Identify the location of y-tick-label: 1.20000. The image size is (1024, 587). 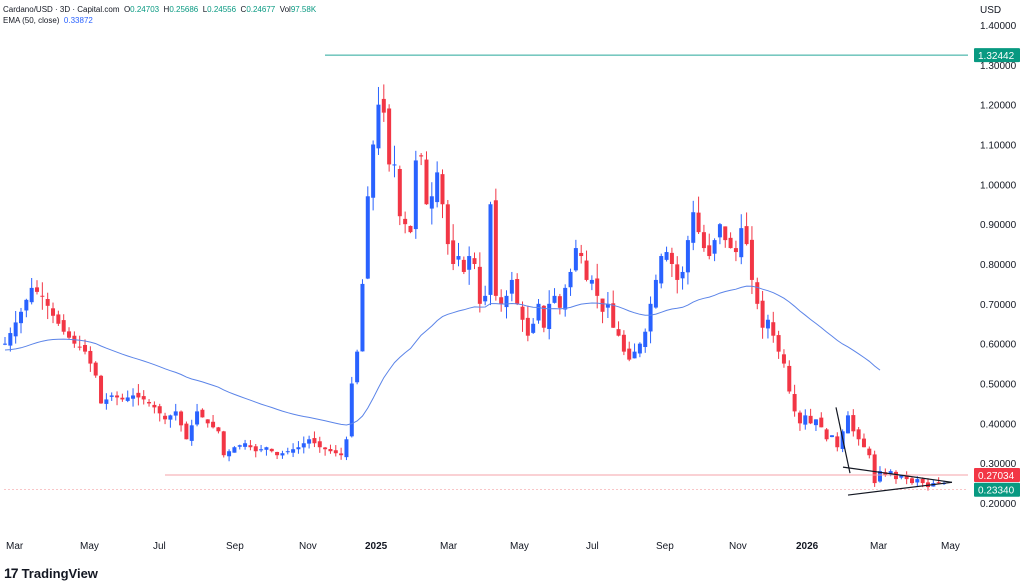
(998, 106).